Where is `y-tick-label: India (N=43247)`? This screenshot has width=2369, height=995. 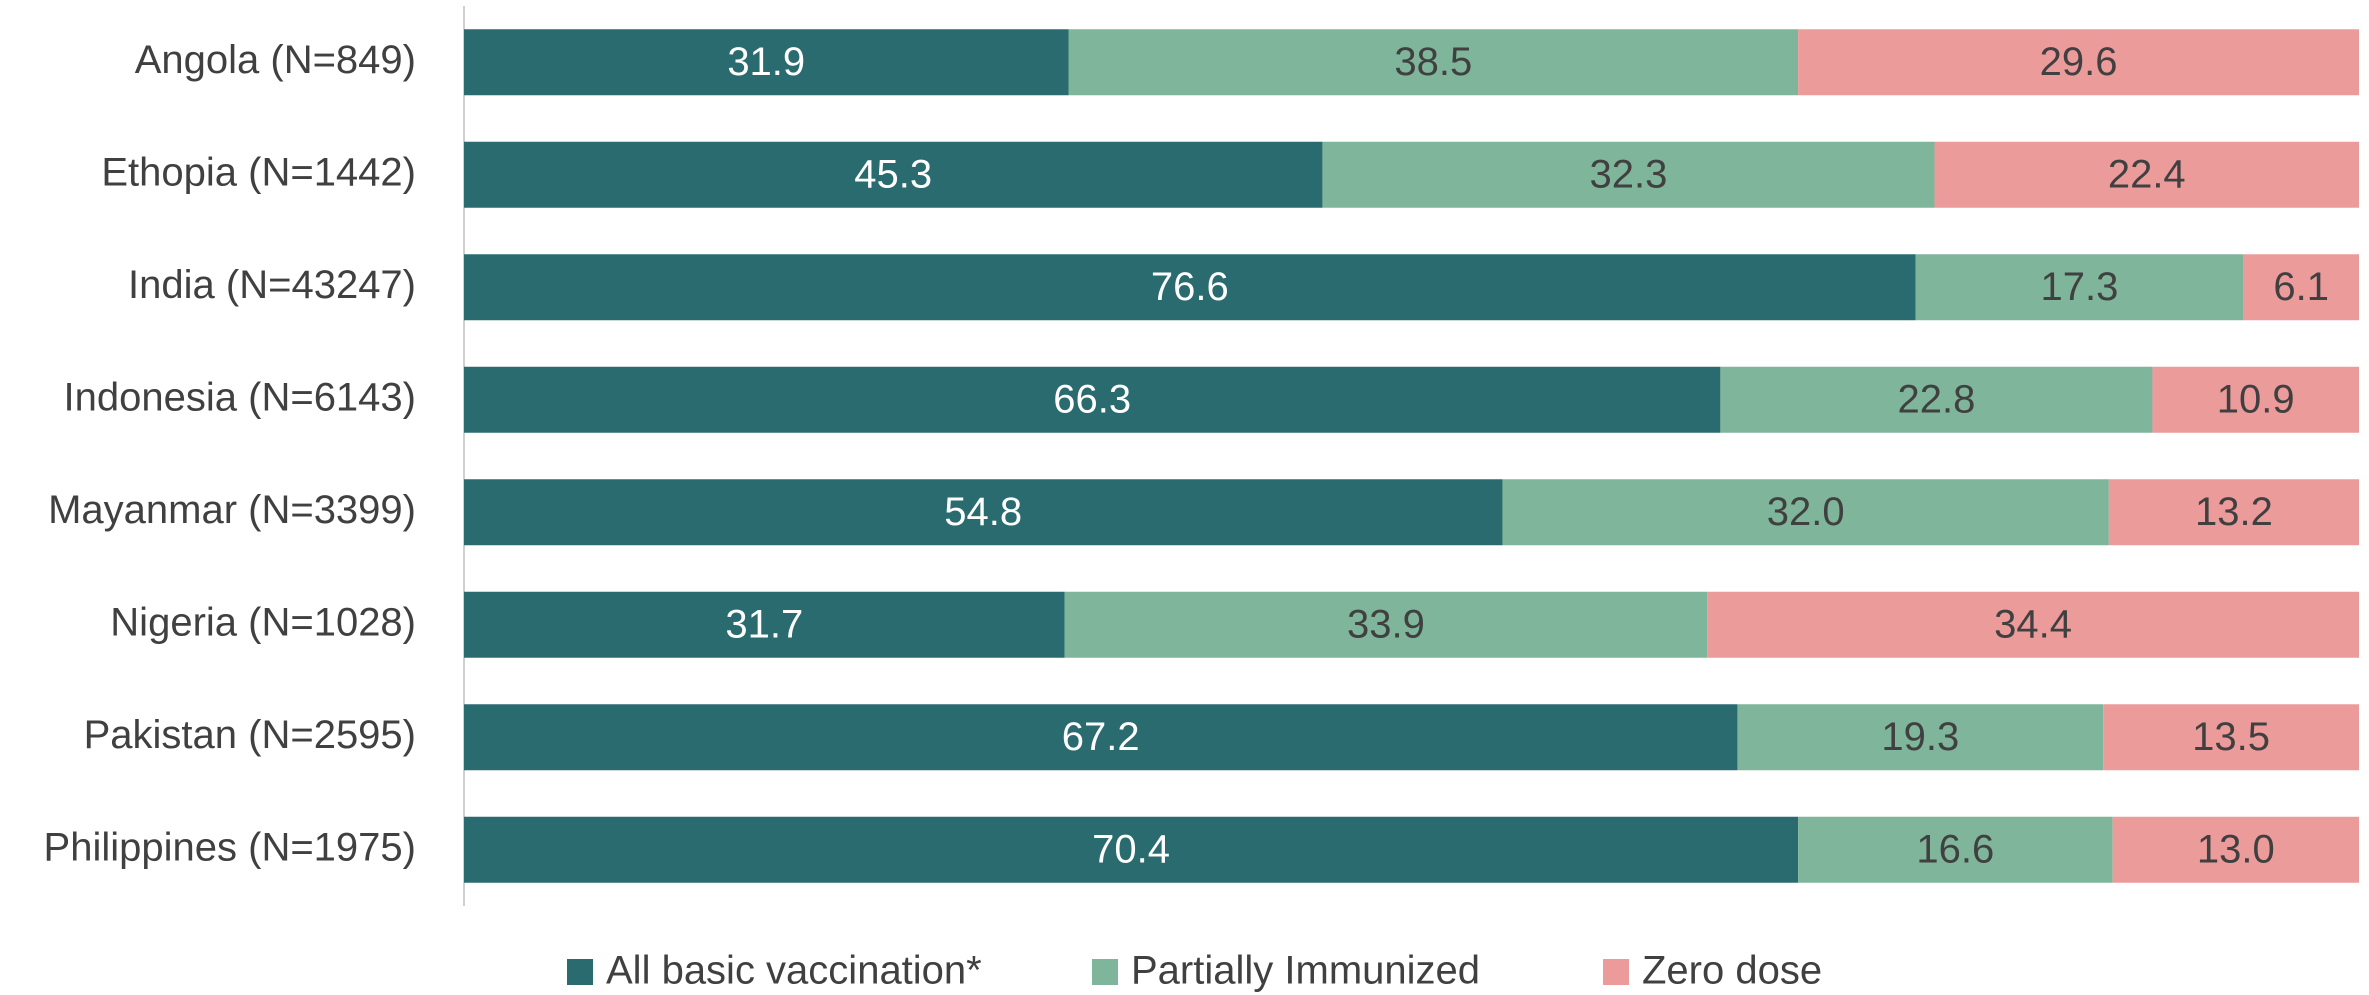
y-tick-label: India (N=43247) is located at coordinates (272, 285).